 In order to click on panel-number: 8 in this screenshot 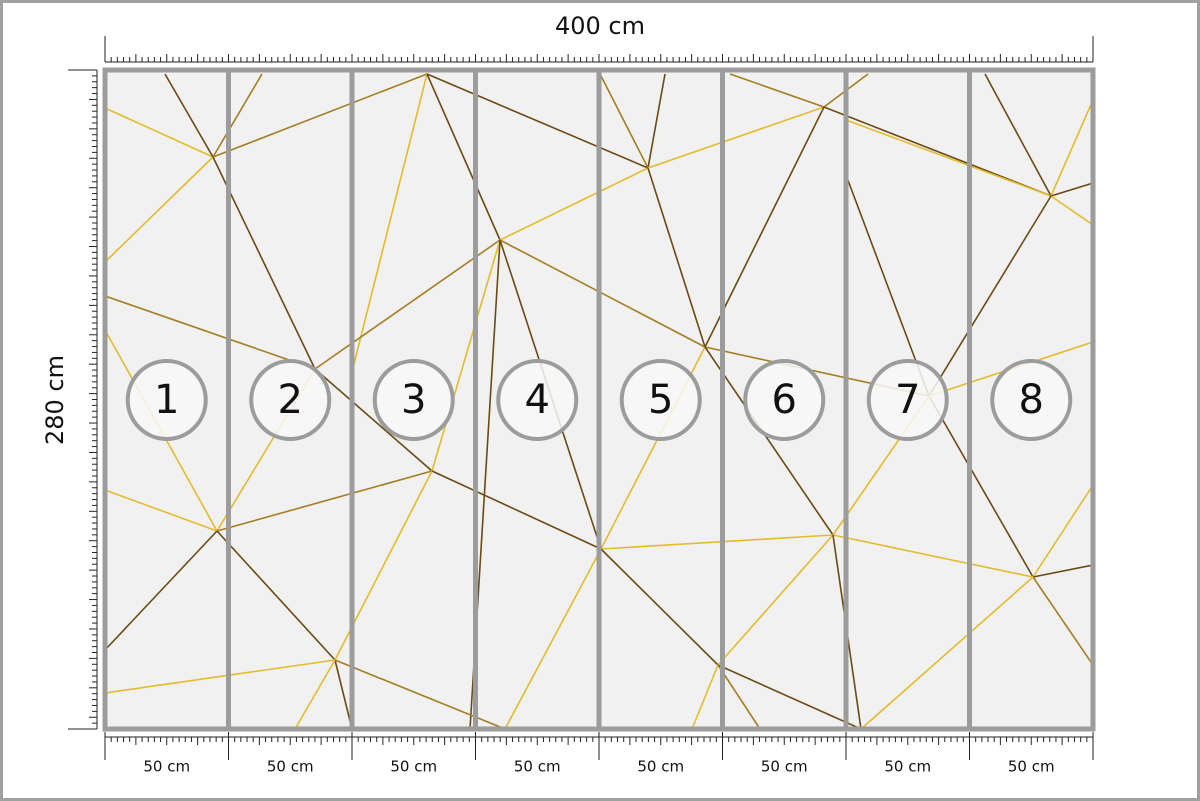, I will do `click(1031, 400)`.